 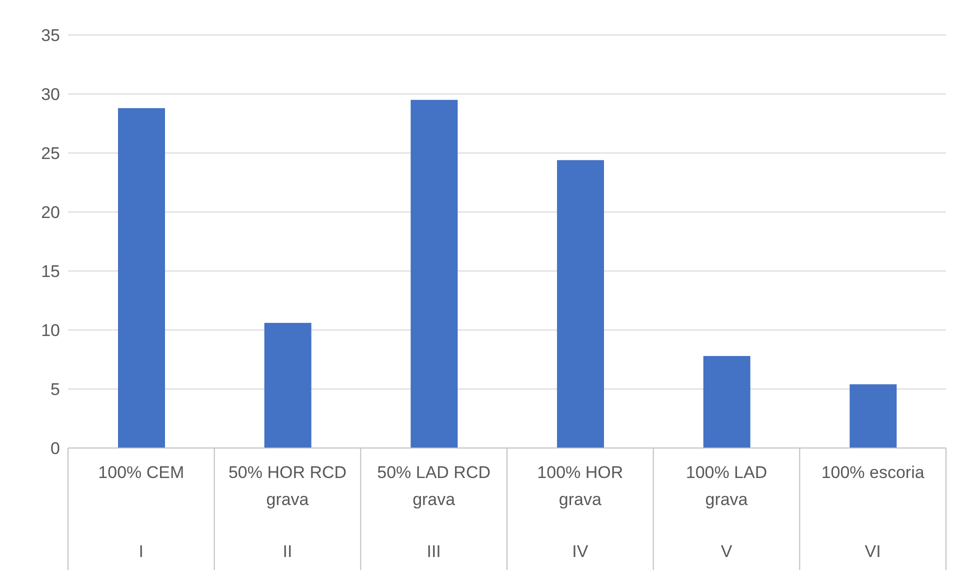 What do you see at coordinates (872, 551) in the screenshot?
I see `text: VI` at bounding box center [872, 551].